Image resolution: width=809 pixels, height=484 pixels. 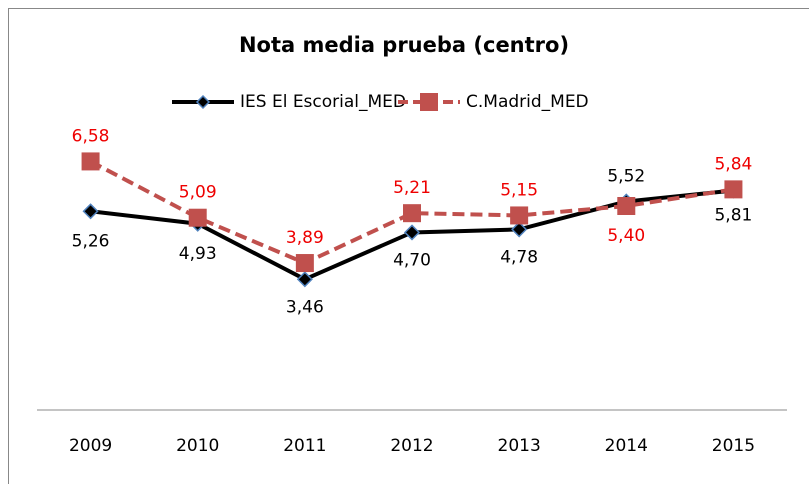 I want to click on data-label: 3,89, so click(x=305, y=238).